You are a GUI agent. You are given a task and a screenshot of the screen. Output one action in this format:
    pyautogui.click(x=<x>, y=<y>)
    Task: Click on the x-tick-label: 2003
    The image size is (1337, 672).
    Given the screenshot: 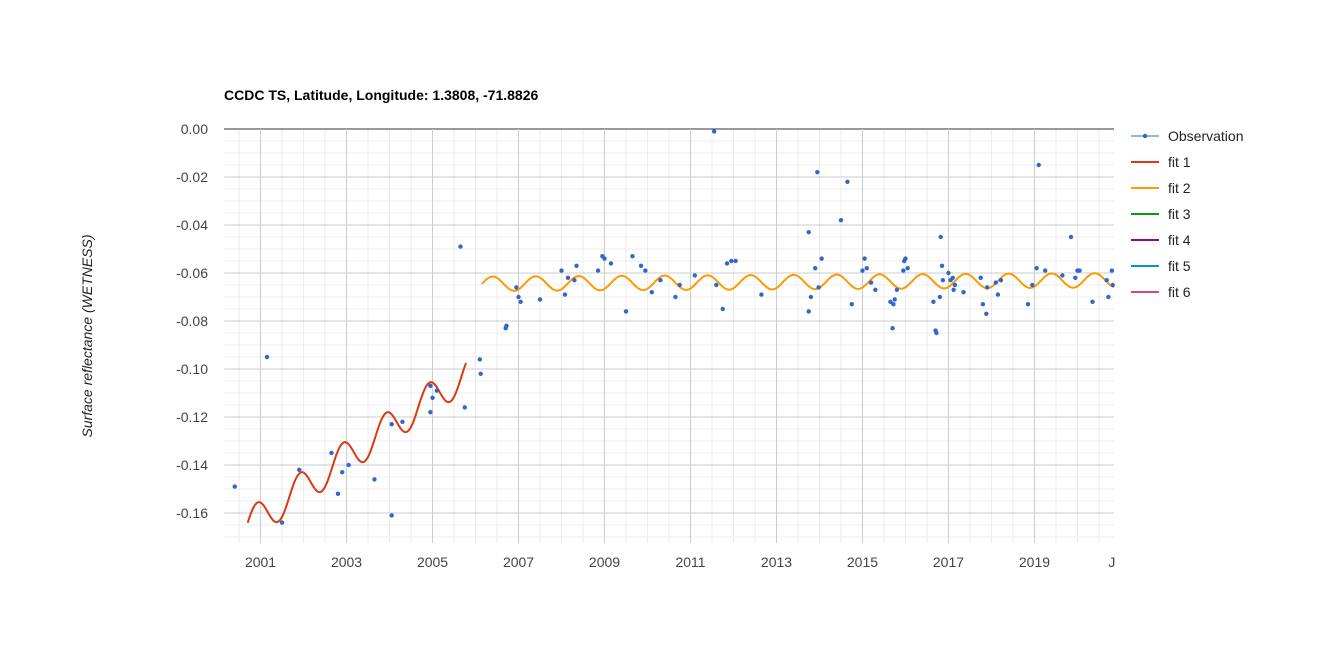 What is the action you would take?
    pyautogui.click(x=346, y=562)
    